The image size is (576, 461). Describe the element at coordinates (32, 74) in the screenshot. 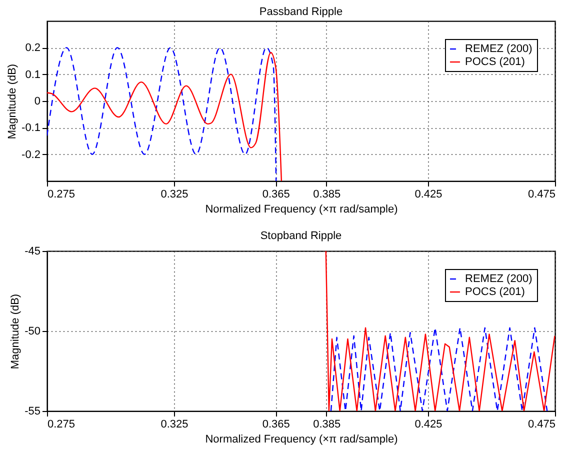

I see `y-tick-label: 0.1` at that location.